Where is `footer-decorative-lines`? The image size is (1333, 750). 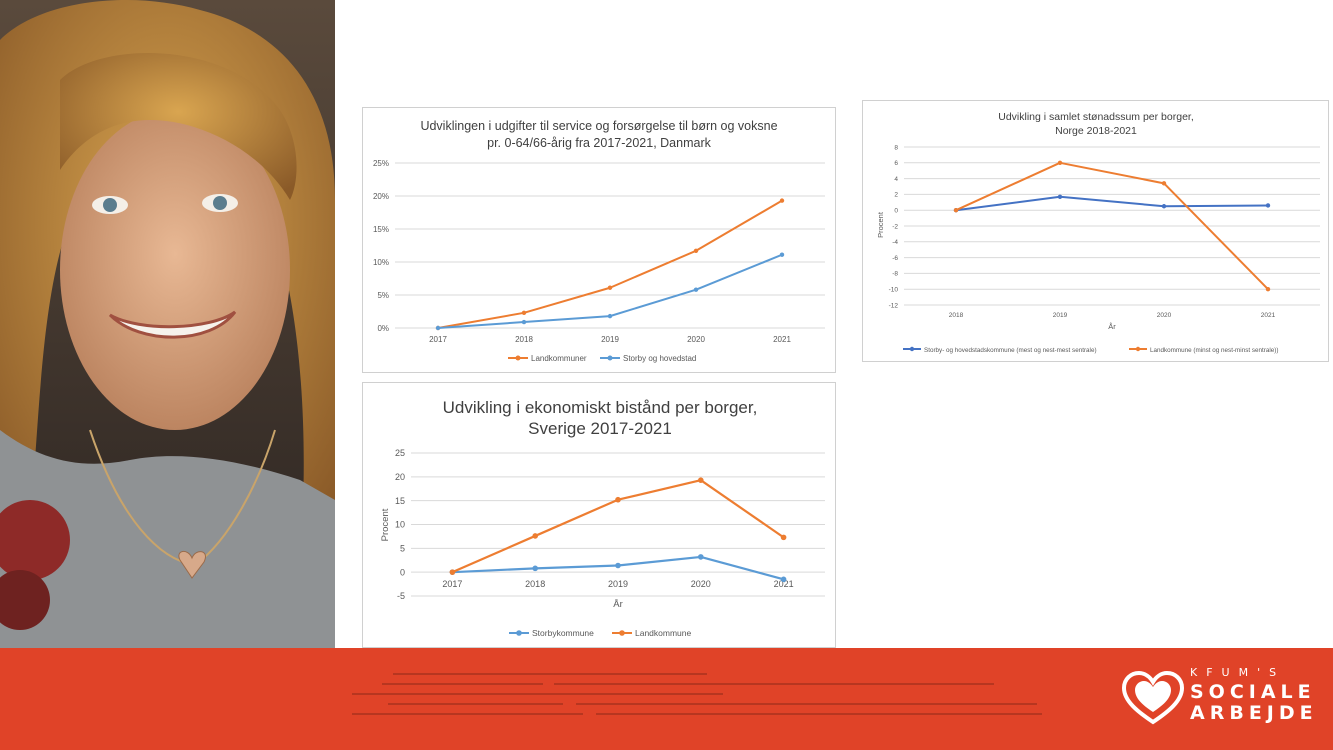
footer-decorative-lines is located at coordinates (697, 694).